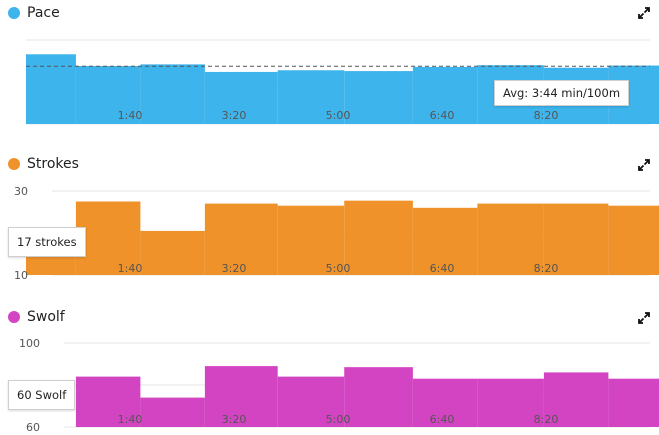  What do you see at coordinates (130, 115) in the screenshot?
I see `pace-x-tick-label: 1:40` at bounding box center [130, 115].